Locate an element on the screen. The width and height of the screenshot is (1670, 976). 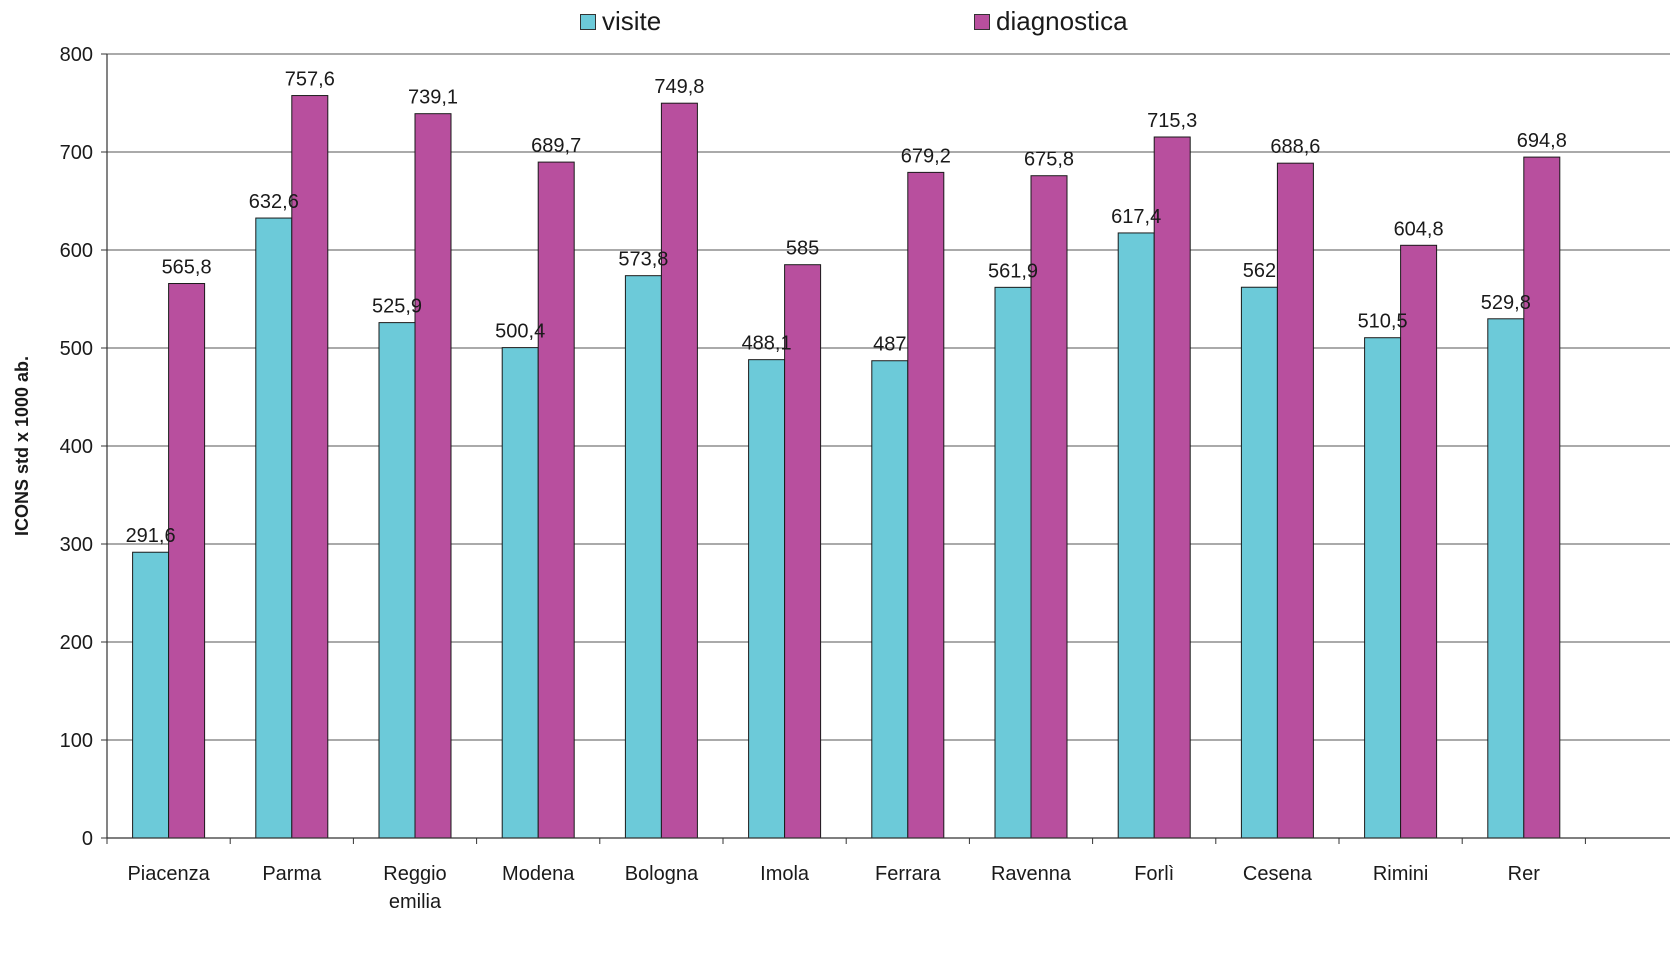
y-axis-label: ICONS std x 1000 ab. is located at coordinates (22, 446).